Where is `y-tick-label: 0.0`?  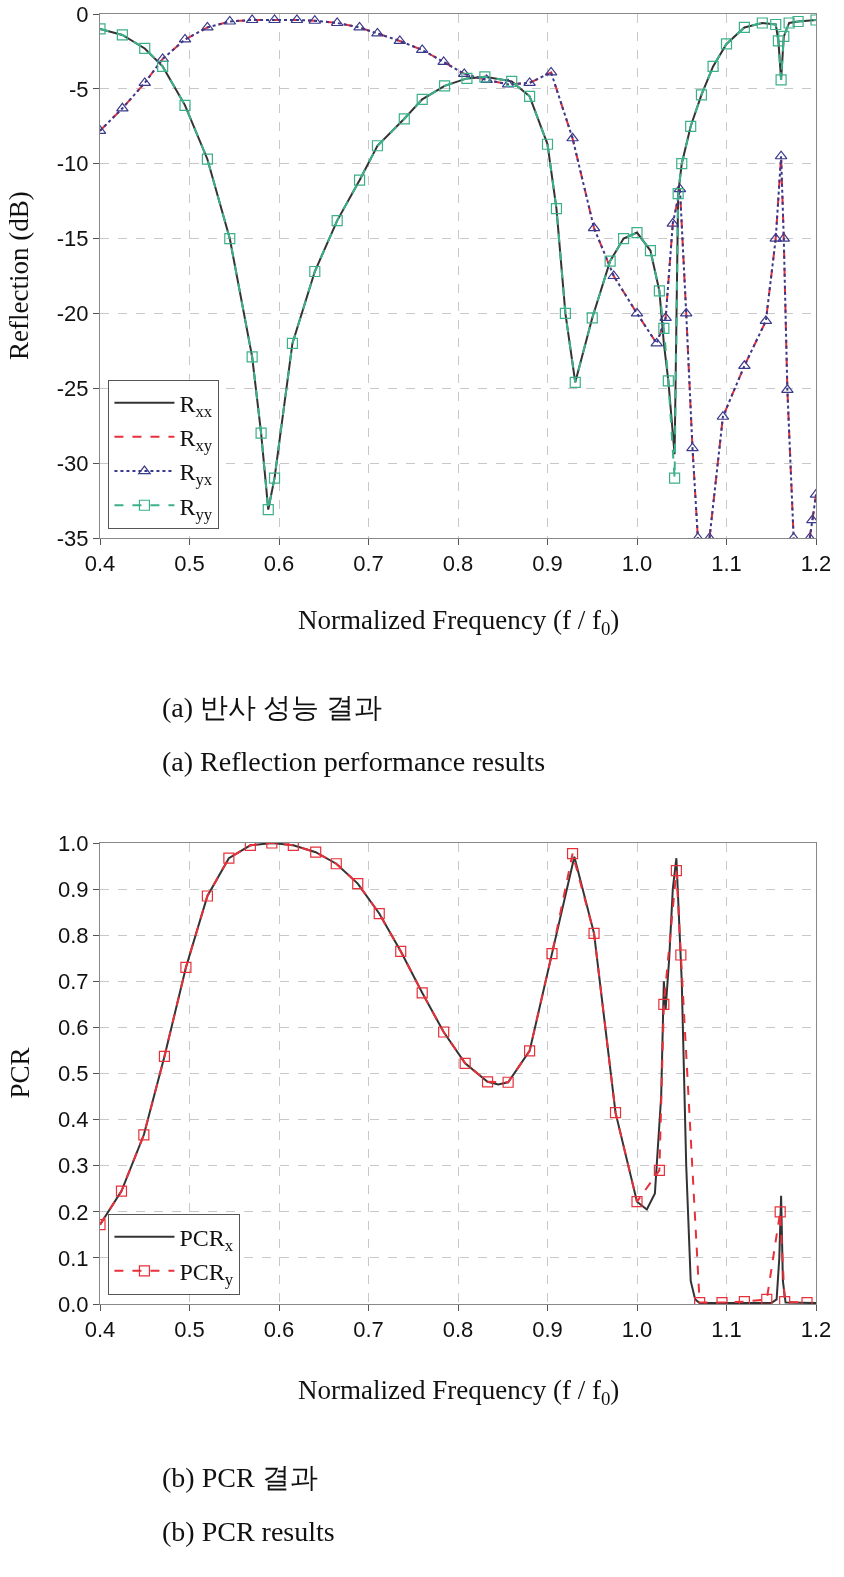 y-tick-label: 0.0 is located at coordinates (73, 1304).